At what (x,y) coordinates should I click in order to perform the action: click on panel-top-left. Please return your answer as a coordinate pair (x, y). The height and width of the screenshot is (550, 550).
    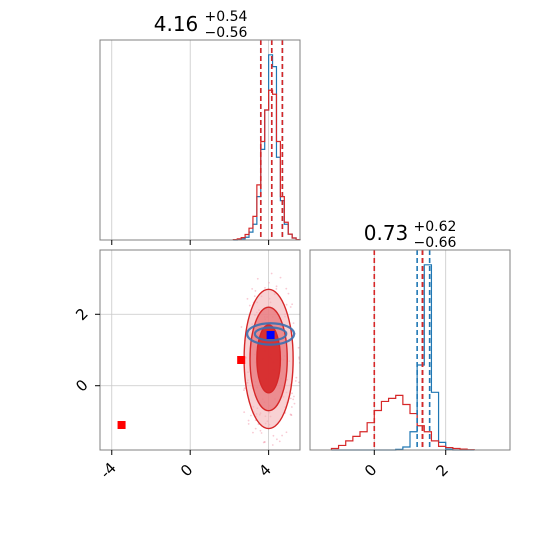
    Looking at the image, I should click on (200, 142).